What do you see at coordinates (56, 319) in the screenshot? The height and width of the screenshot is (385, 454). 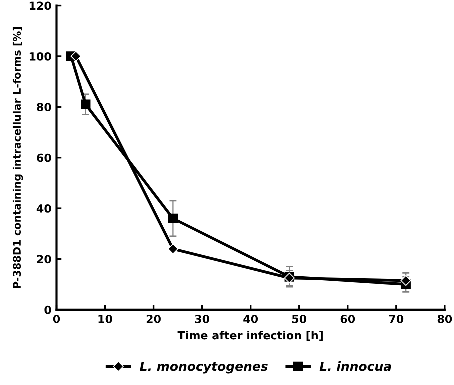 I see `x-tick-label: 0` at bounding box center [56, 319].